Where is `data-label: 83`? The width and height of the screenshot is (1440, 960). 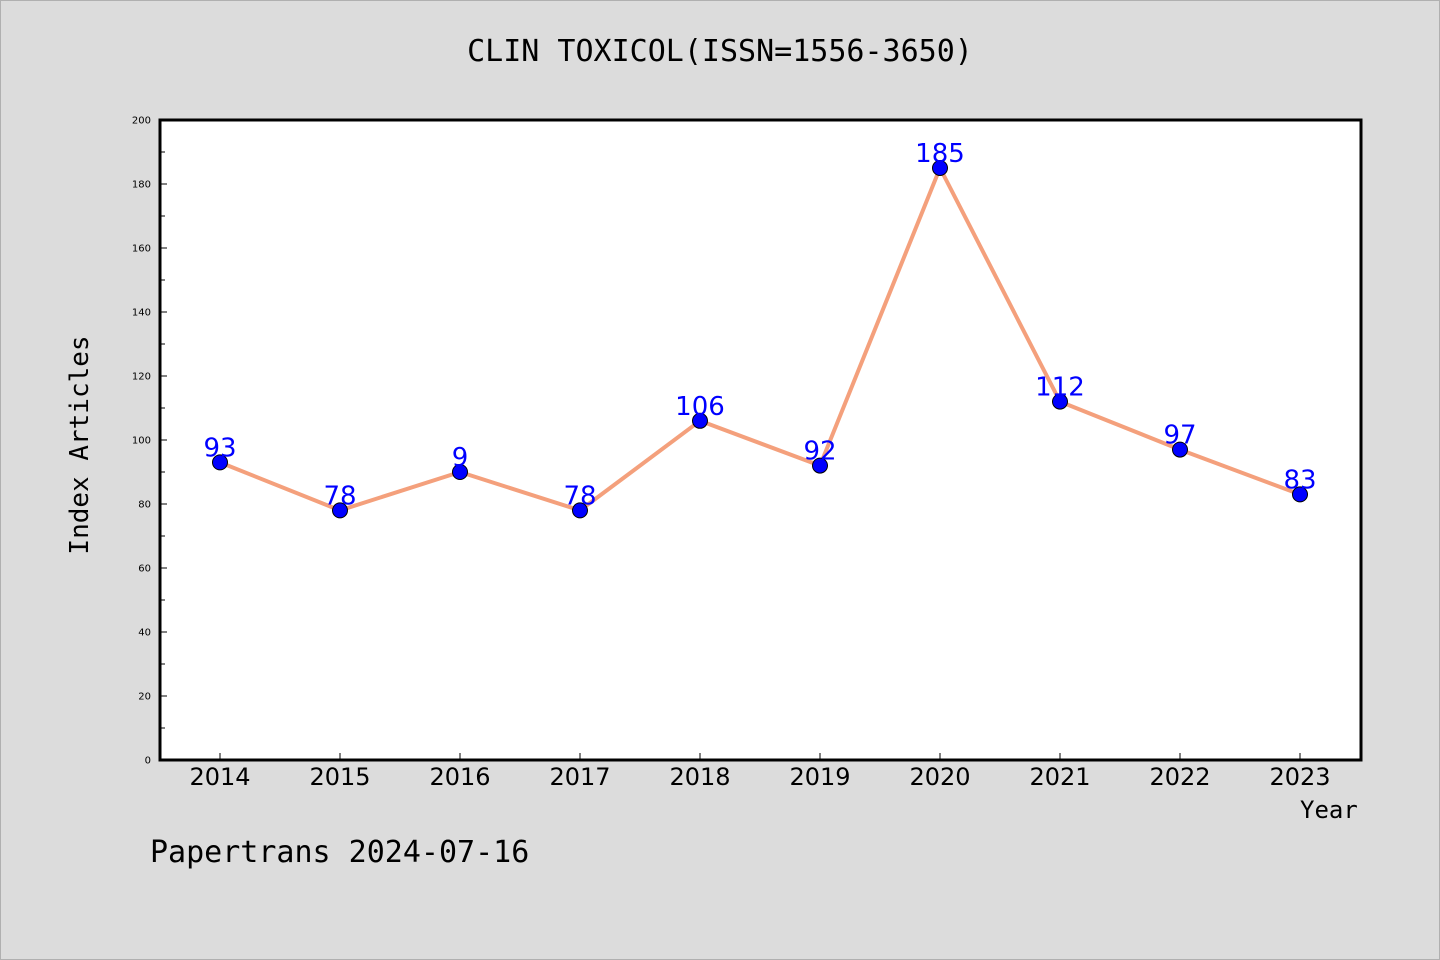
data-label: 83 is located at coordinates (1299, 480).